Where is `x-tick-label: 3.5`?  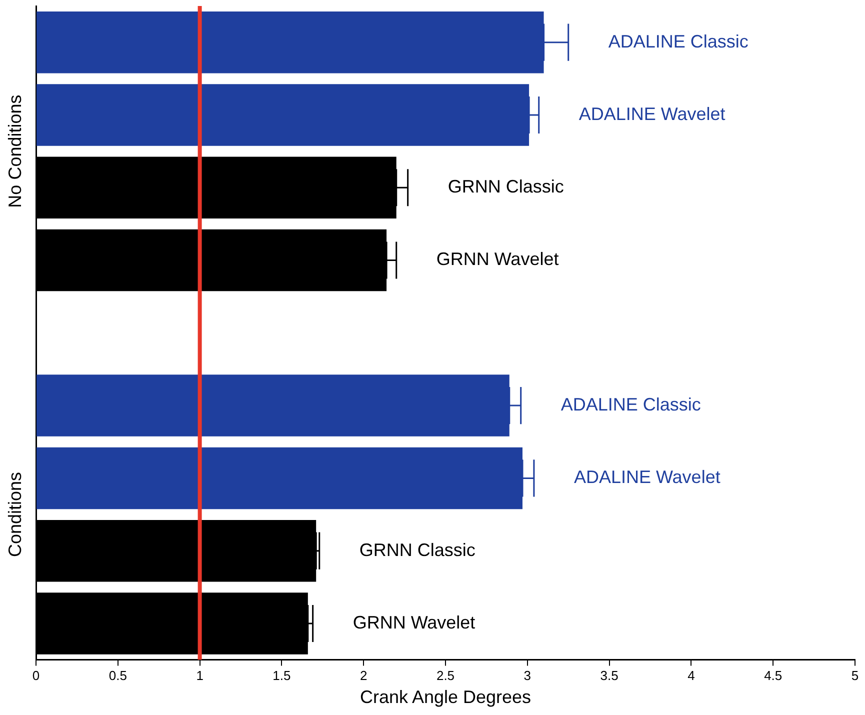 x-tick-label: 3.5 is located at coordinates (609, 676).